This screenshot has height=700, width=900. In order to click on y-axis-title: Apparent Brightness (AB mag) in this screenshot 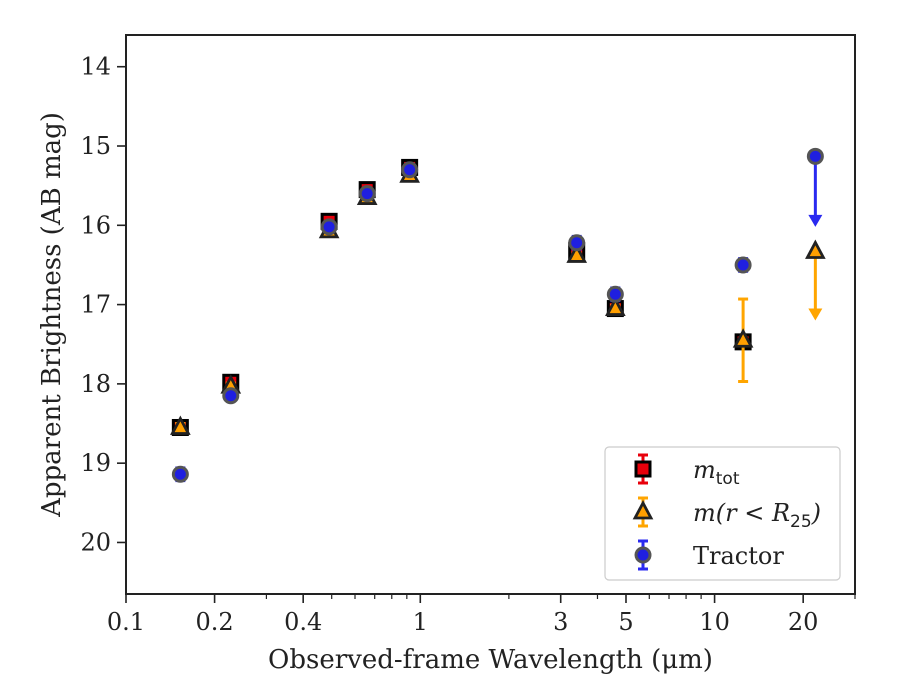, I will do `click(52, 315)`.